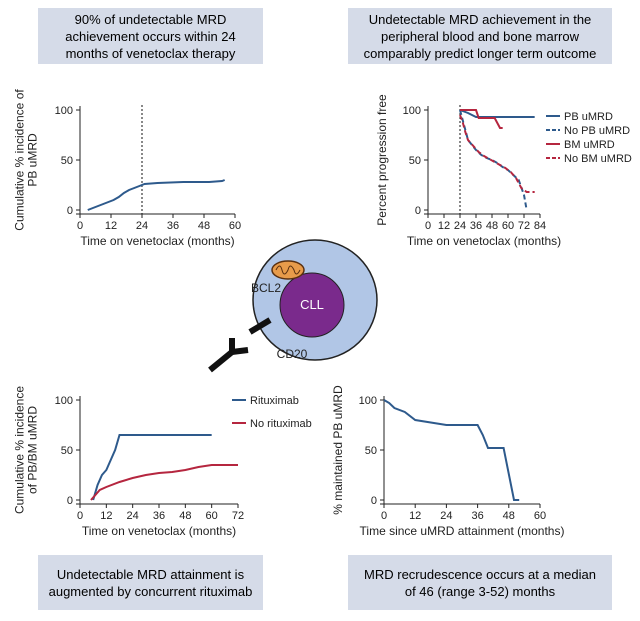 This screenshot has width=640, height=621. I want to click on cell-diagram: BCL2 CLL CD20, so click(293, 306).